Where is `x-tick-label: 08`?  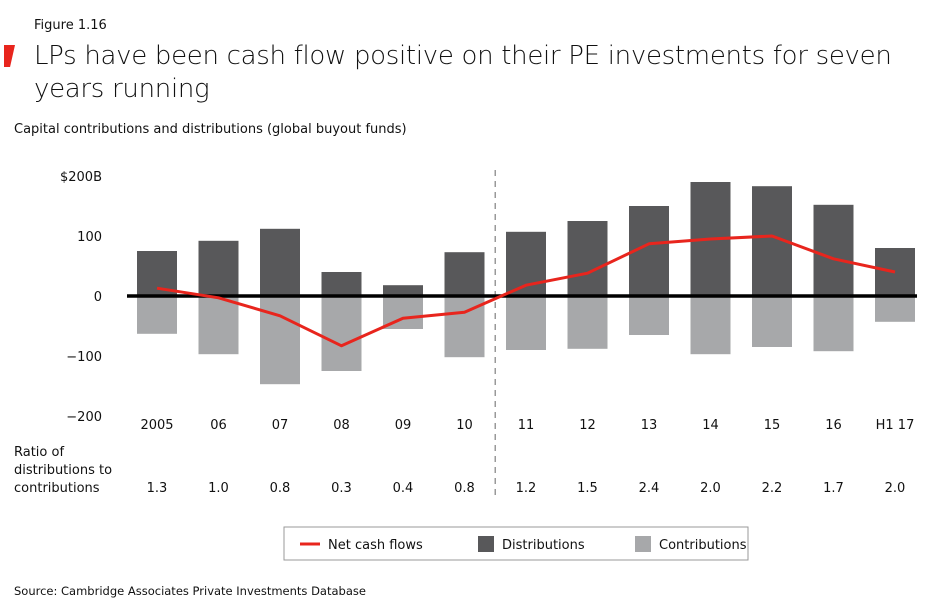
x-tick-label: 08 is located at coordinates (341, 425).